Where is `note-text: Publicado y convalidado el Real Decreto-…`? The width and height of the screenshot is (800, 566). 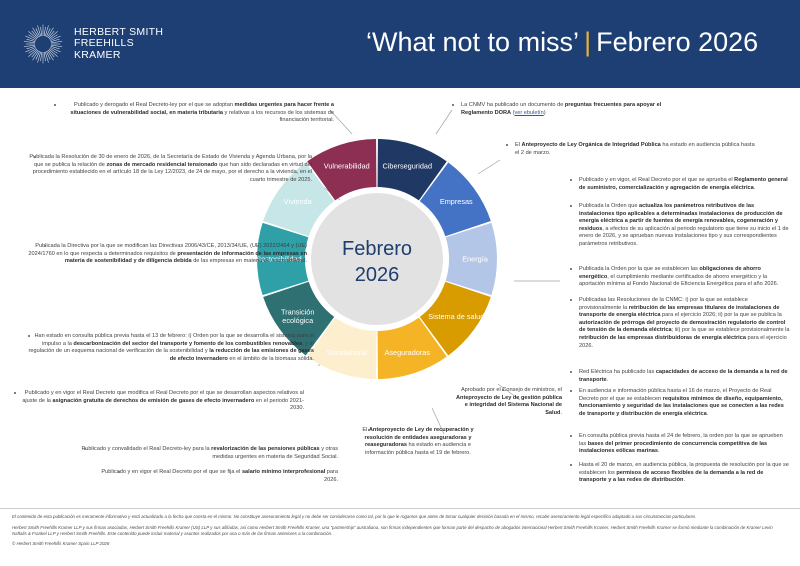
note-text: Publicado y convalidado el Real Decreto-… is located at coordinates (209, 453).